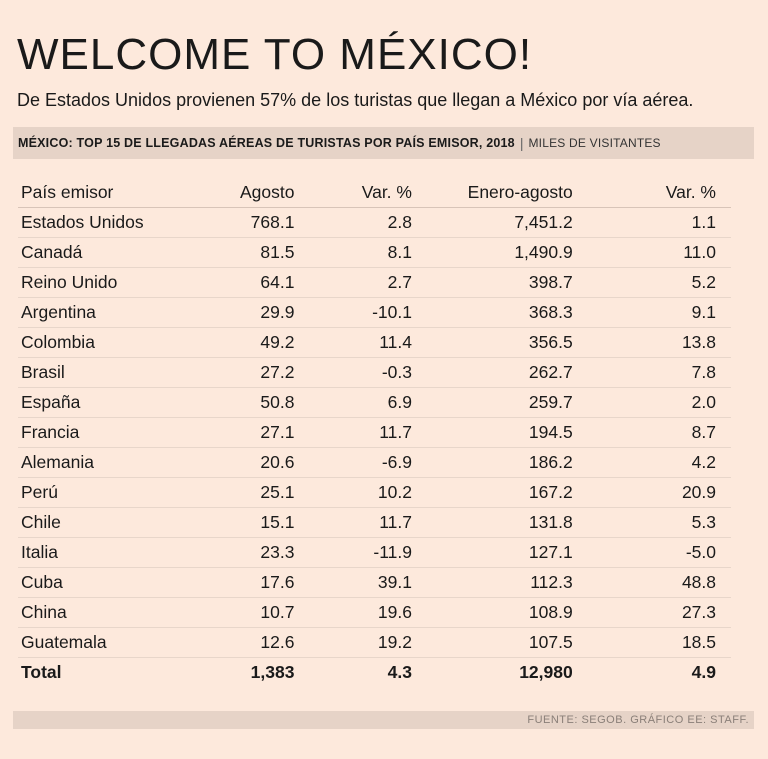  I want to click on cell-var-august: 2.8, so click(353, 222).